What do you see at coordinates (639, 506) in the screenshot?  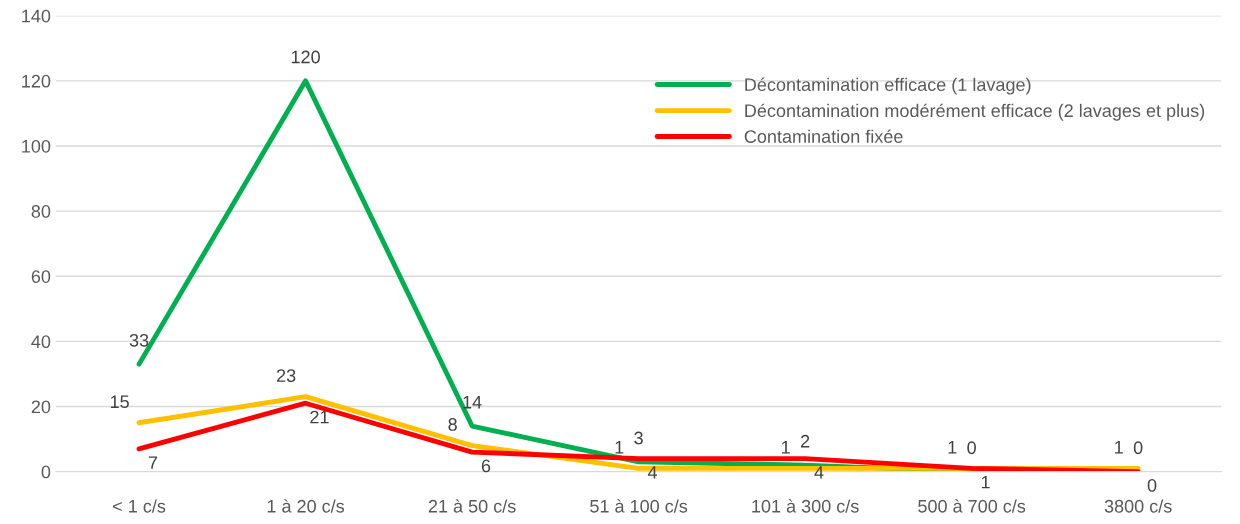 I see `x-tick-label: 51 à 100 c/s` at bounding box center [639, 506].